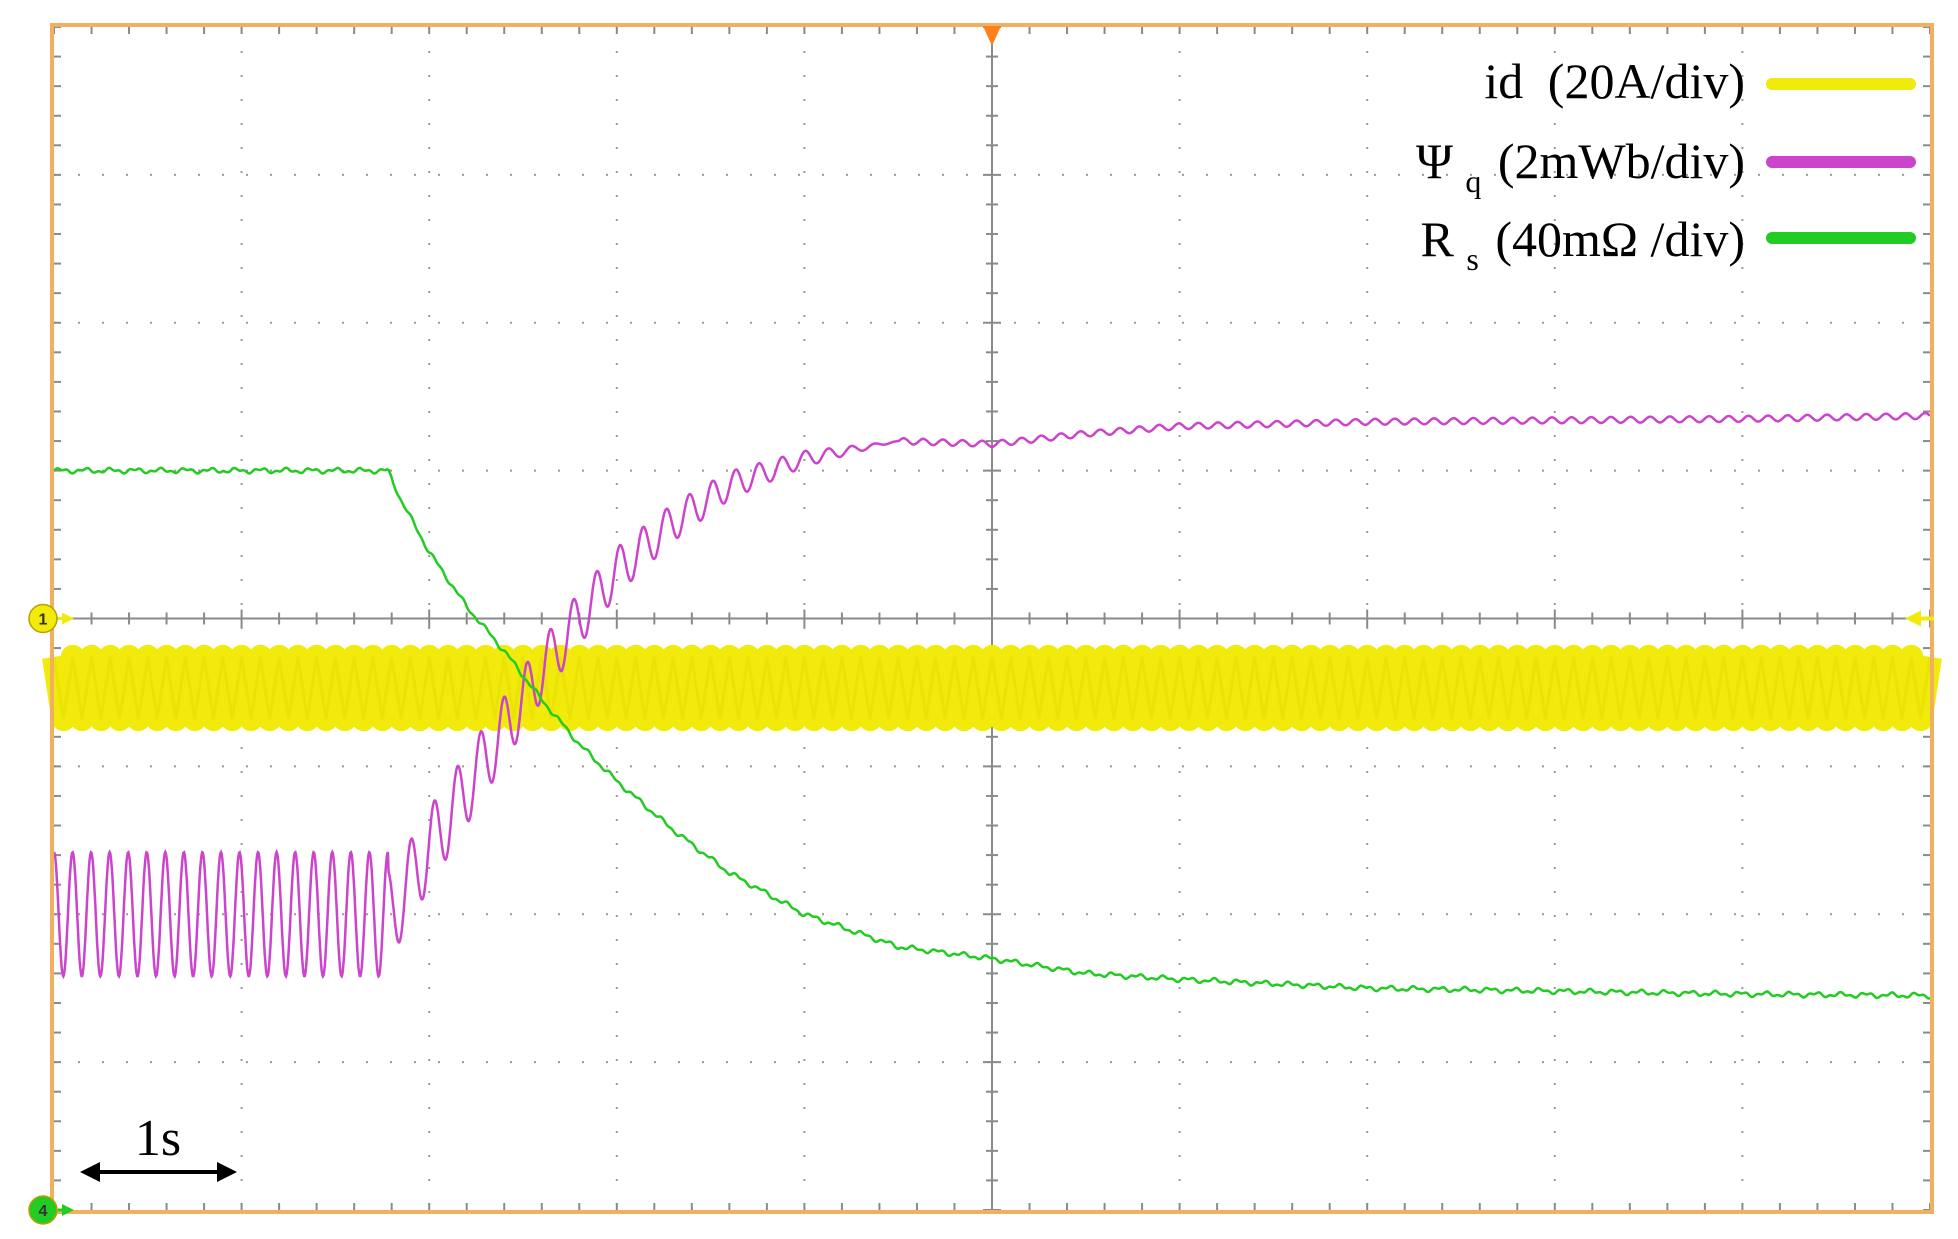 This screenshot has width=1958, height=1239. I want to click on legend-name-psiq: Ψ, so click(1434, 161).